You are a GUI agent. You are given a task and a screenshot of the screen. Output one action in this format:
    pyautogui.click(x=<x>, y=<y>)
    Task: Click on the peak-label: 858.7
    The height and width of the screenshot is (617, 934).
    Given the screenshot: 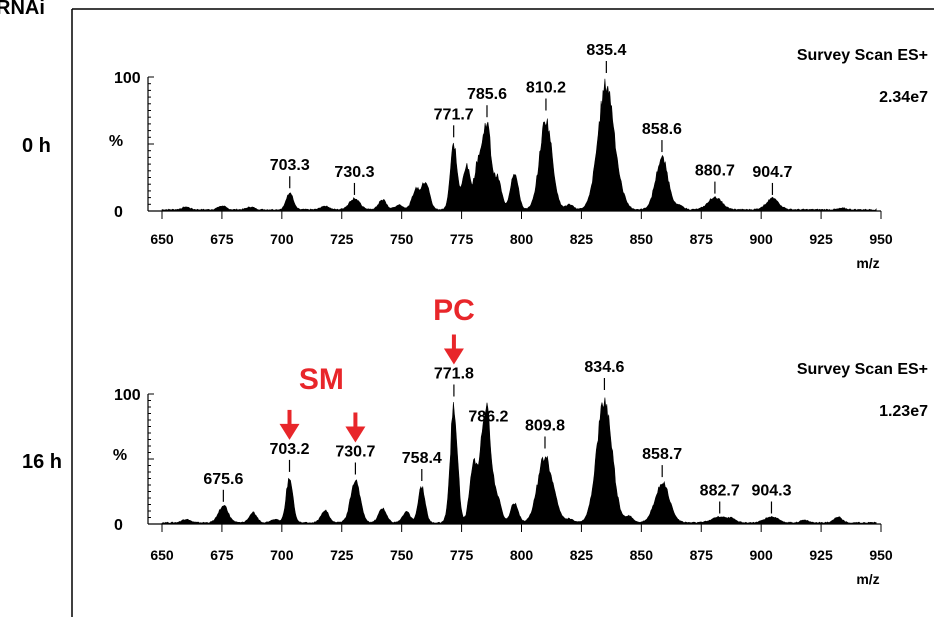 What is the action you would take?
    pyautogui.click(x=662, y=454)
    